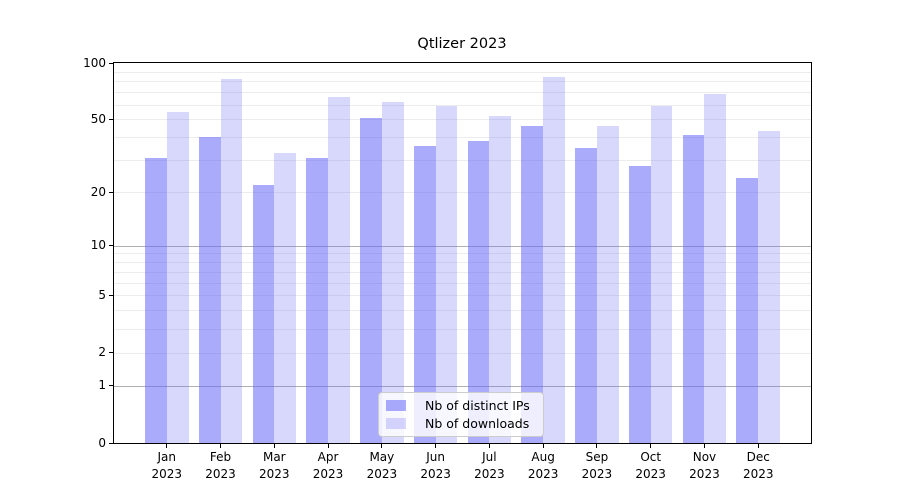 This screenshot has width=900, height=500. What do you see at coordinates (489, 465) in the screenshot?
I see `x-tick-label-jul: Jul 2023` at bounding box center [489, 465].